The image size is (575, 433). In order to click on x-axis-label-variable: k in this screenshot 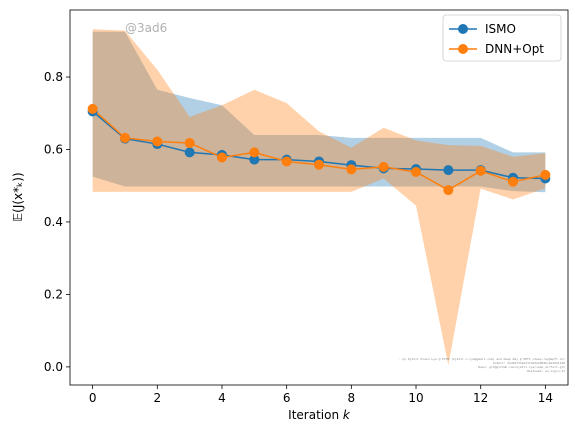, I will do `click(347, 415)`.